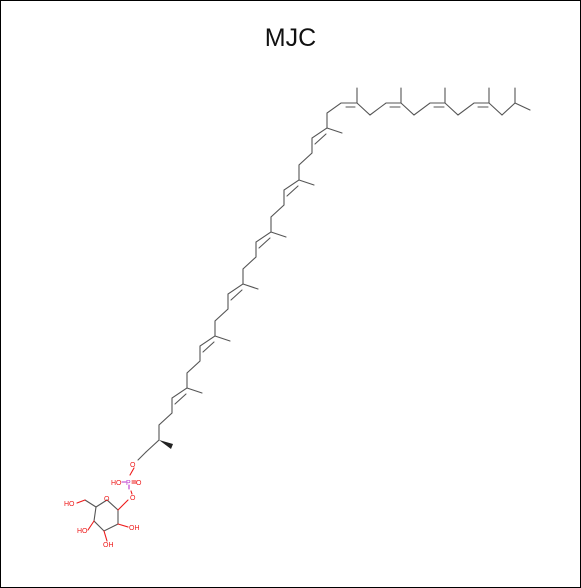 The width and height of the screenshot is (581, 588). What do you see at coordinates (81, 501) in the screenshot?
I see `bond-c6-oh` at bounding box center [81, 501].